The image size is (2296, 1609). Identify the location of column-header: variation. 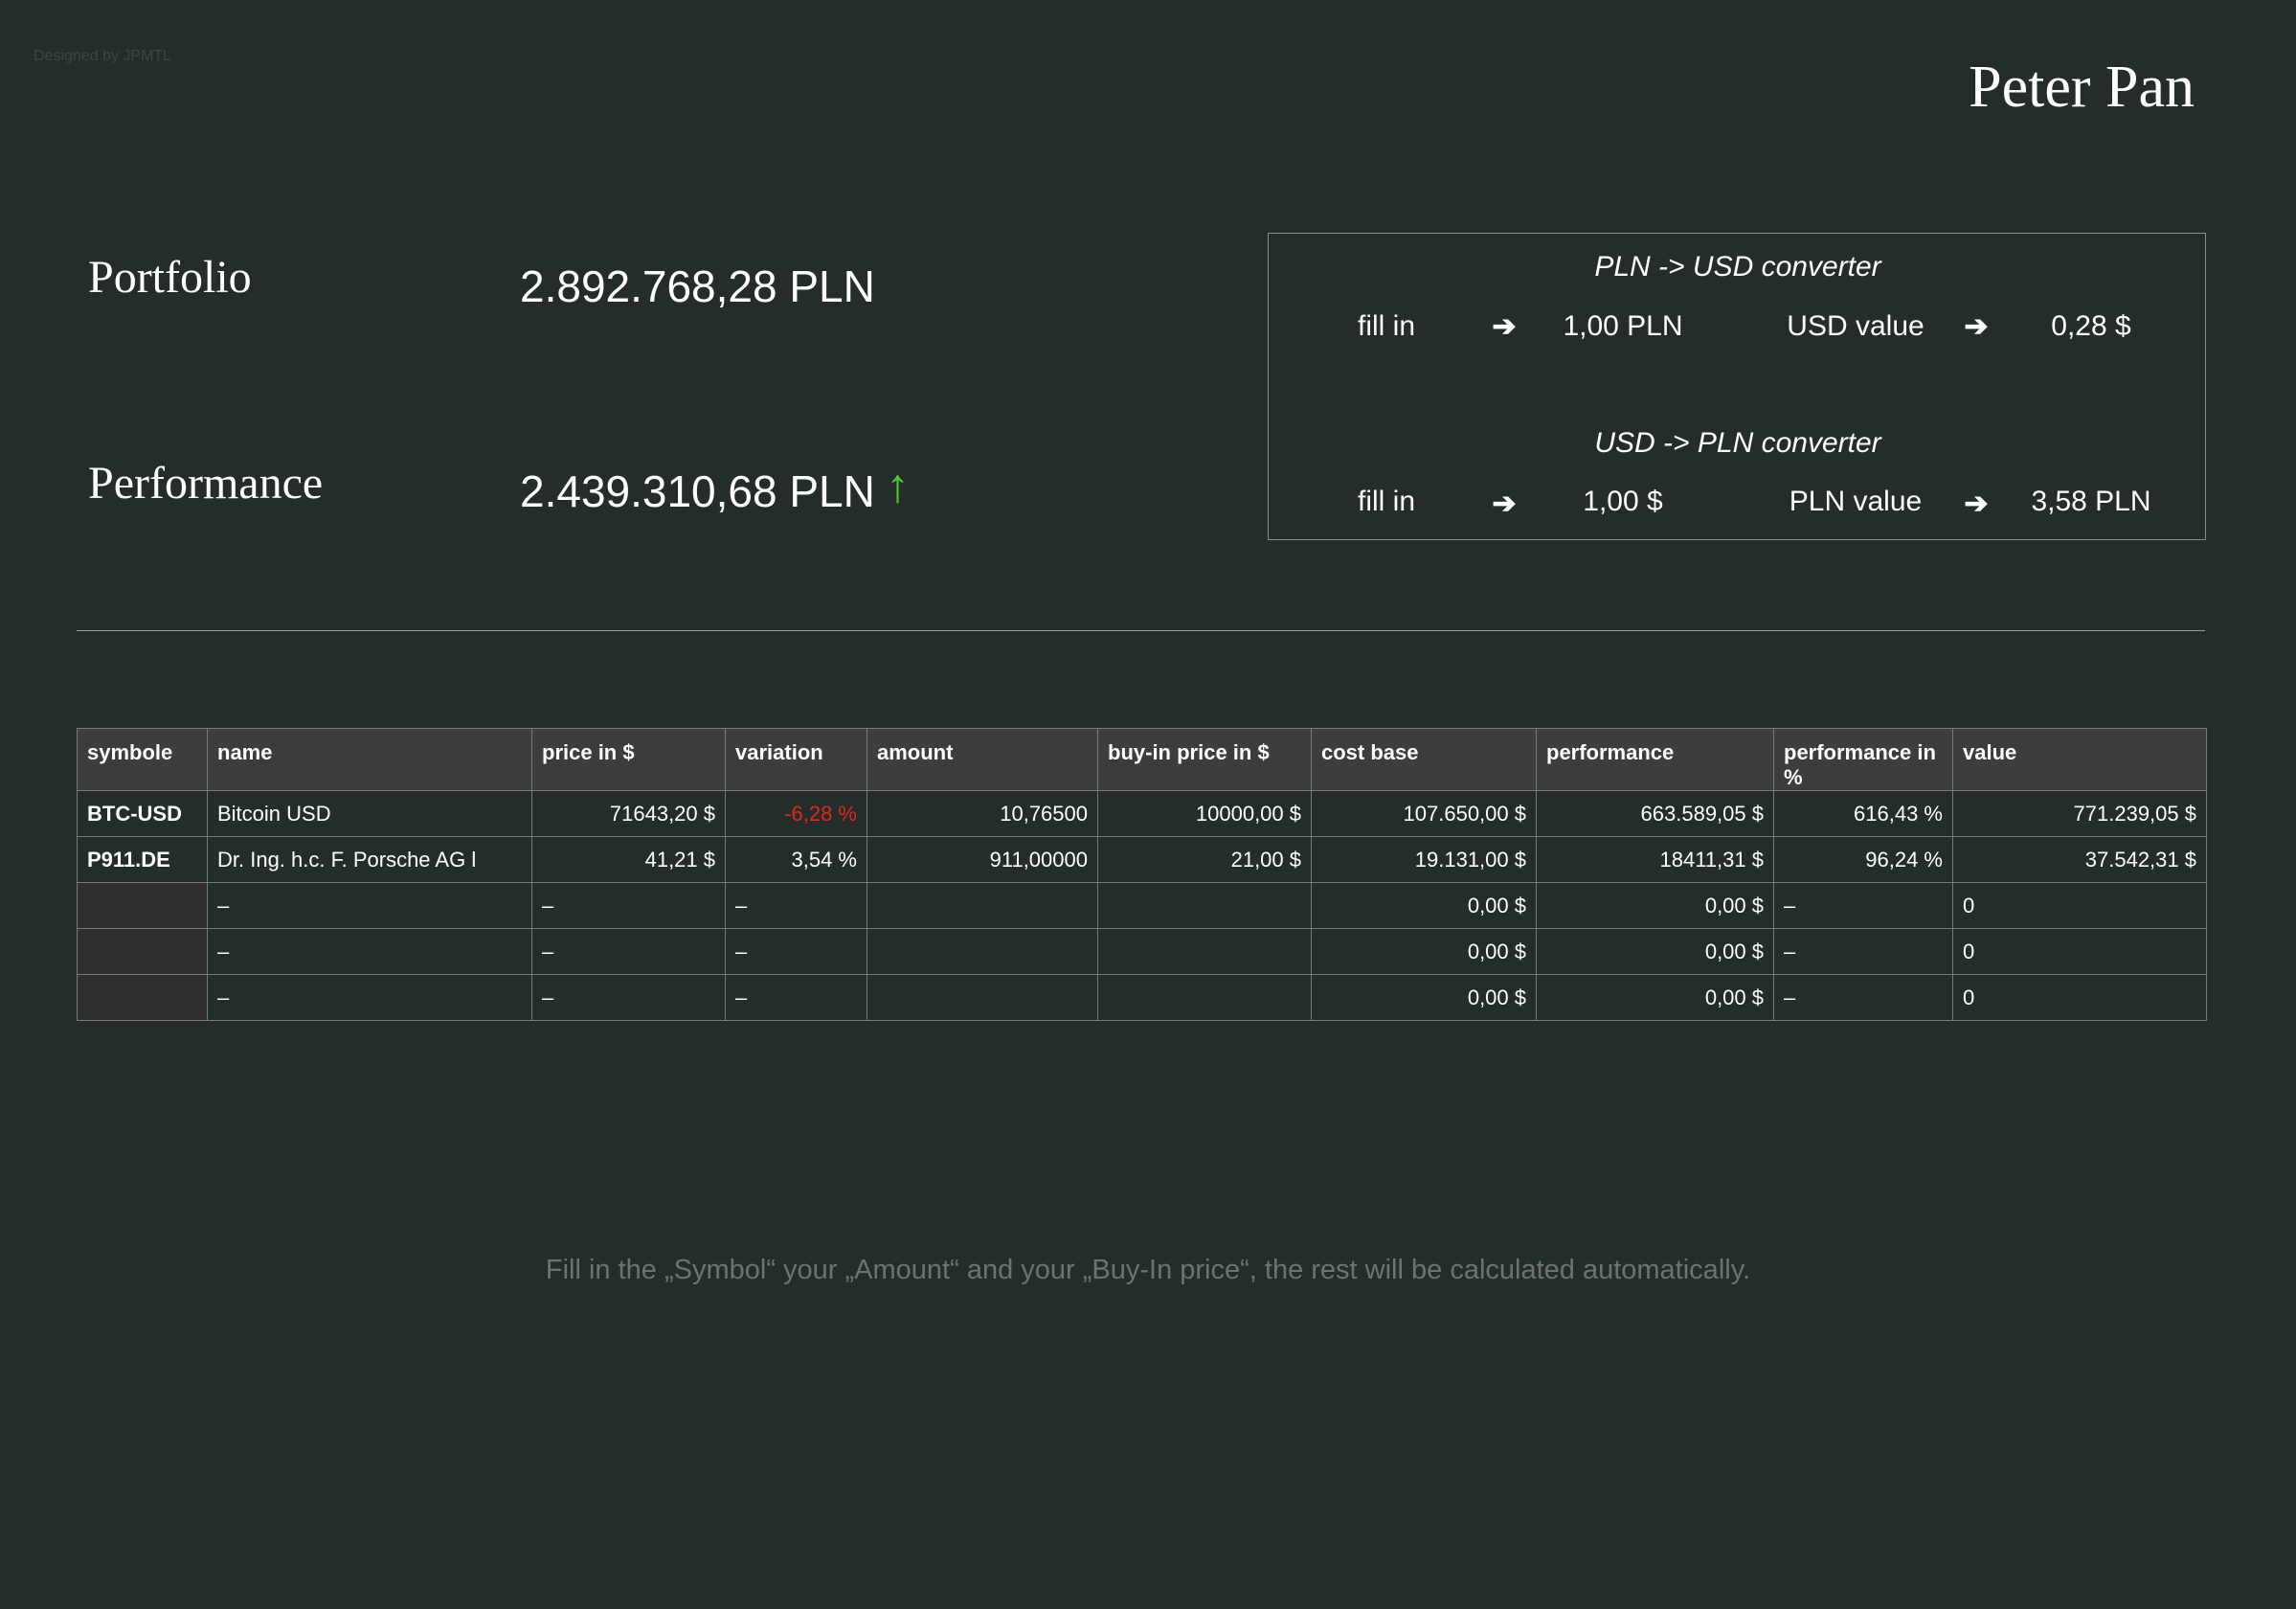
(796, 760).